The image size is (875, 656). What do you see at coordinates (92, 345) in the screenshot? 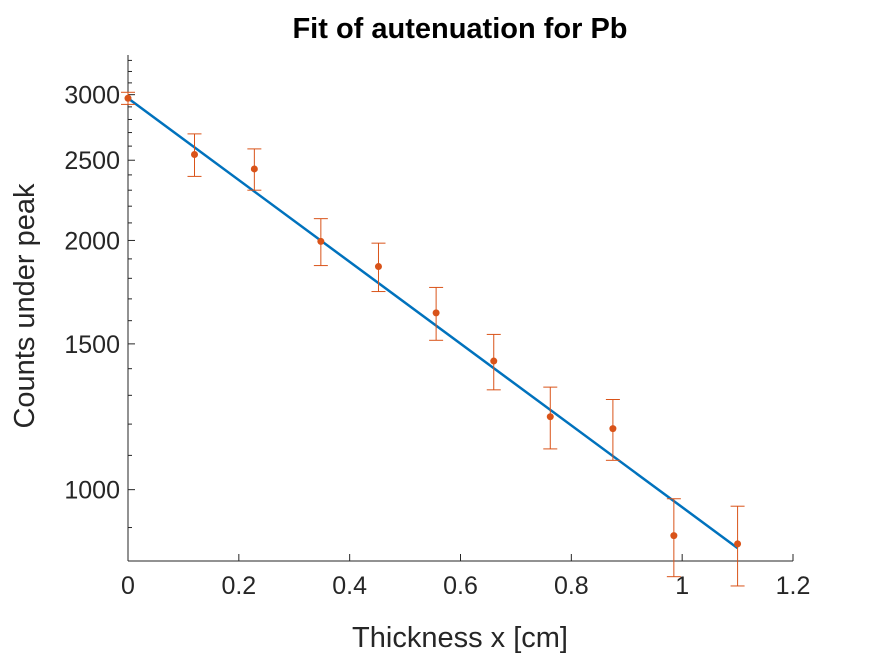
I see `y-tick-label: 1500` at bounding box center [92, 345].